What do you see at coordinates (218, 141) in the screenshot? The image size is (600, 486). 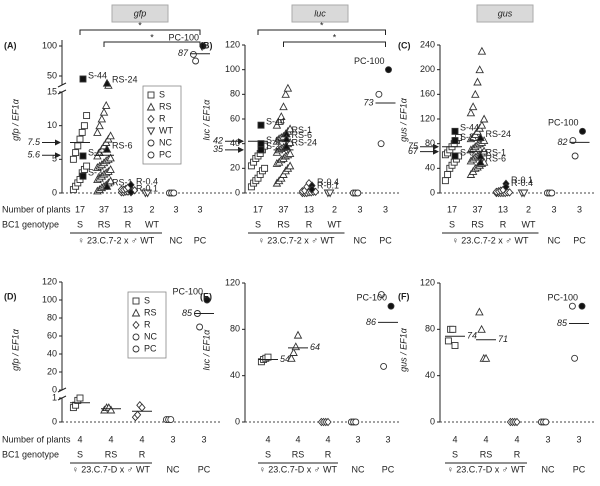 I see `mean-label: 42` at bounding box center [218, 141].